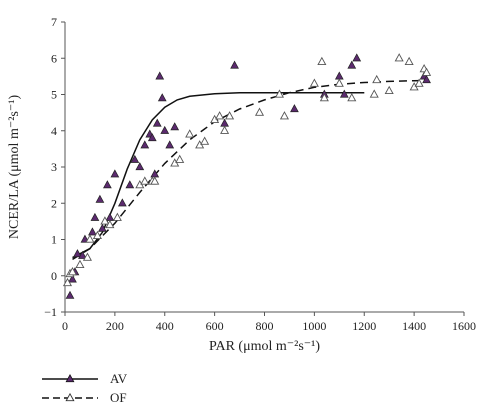 The height and width of the screenshot is (419, 500). What do you see at coordinates (314, 326) in the screenshot?
I see `x-tick-label: 1000` at bounding box center [314, 326].